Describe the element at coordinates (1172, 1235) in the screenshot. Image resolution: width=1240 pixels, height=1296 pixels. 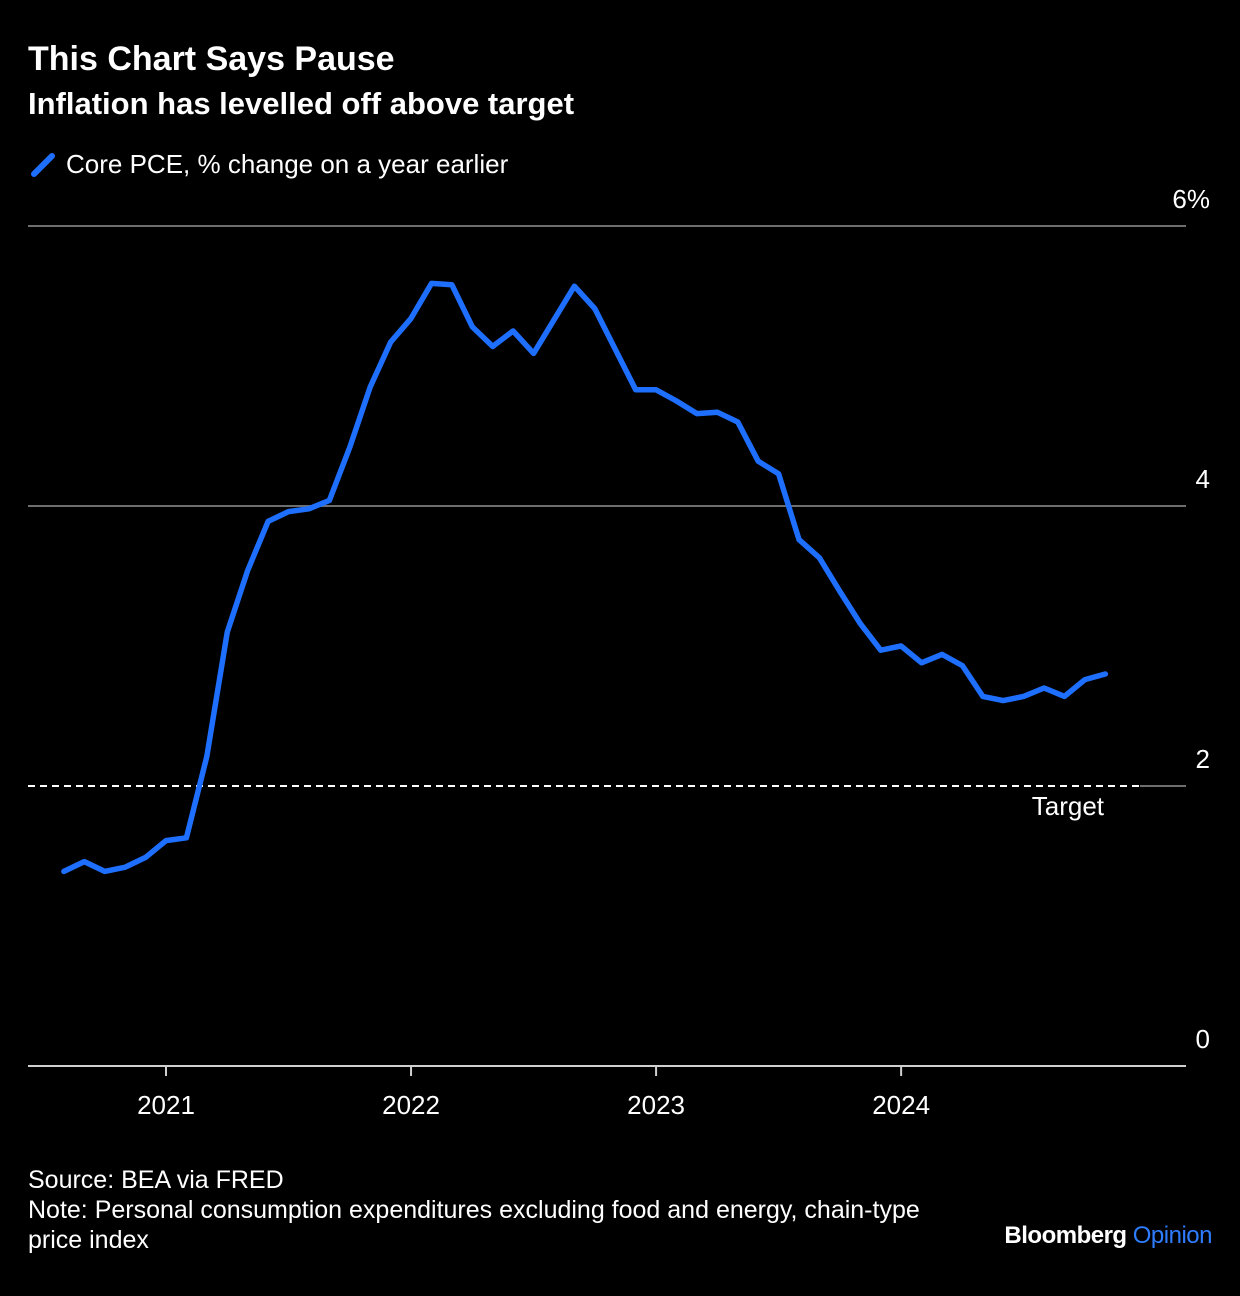
I see `brand-accent: Opinion` at that location.